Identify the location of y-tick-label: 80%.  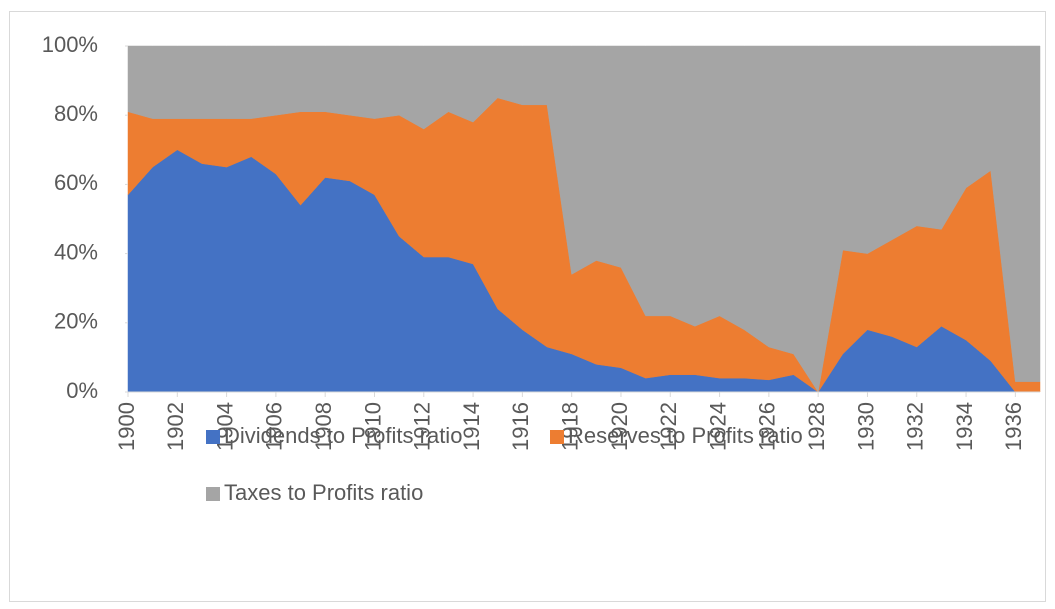
(76, 113).